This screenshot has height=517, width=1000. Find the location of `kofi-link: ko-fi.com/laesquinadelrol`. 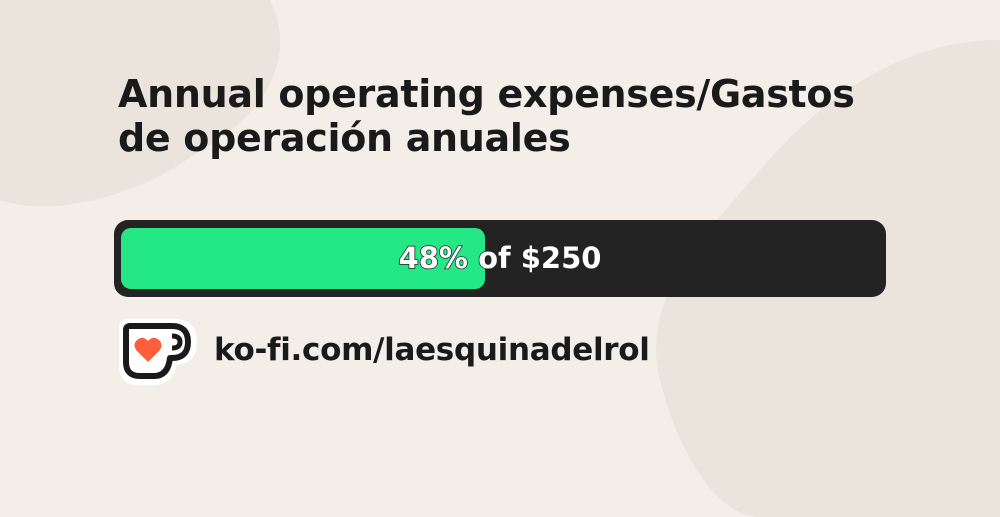

kofi-link: ko-fi.com/laesquinadelrol is located at coordinates (432, 350).